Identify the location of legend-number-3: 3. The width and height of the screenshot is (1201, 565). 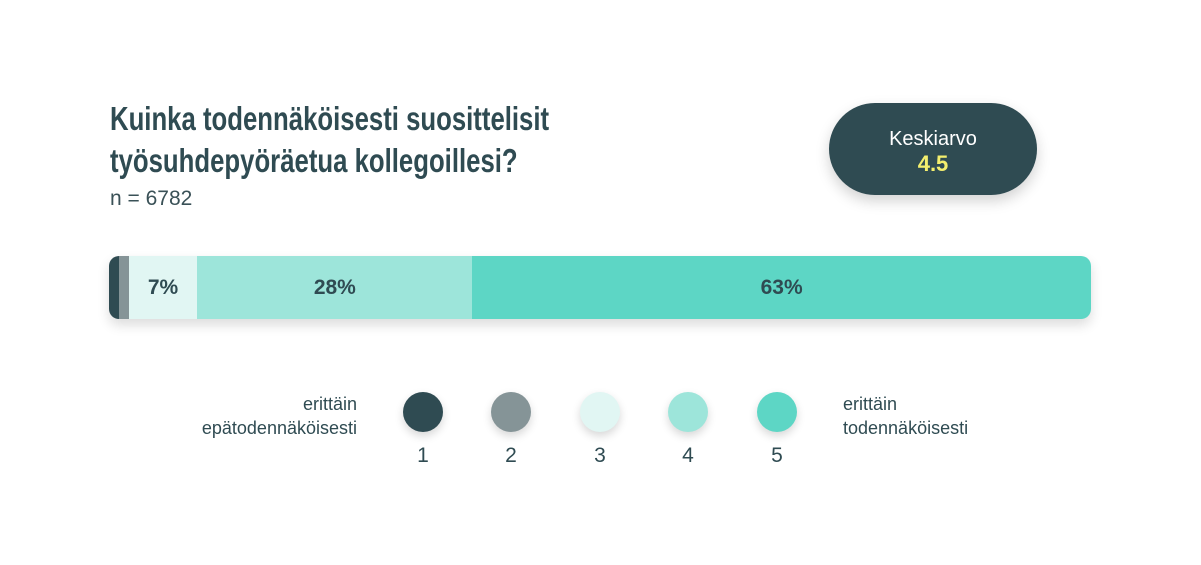
(600, 455).